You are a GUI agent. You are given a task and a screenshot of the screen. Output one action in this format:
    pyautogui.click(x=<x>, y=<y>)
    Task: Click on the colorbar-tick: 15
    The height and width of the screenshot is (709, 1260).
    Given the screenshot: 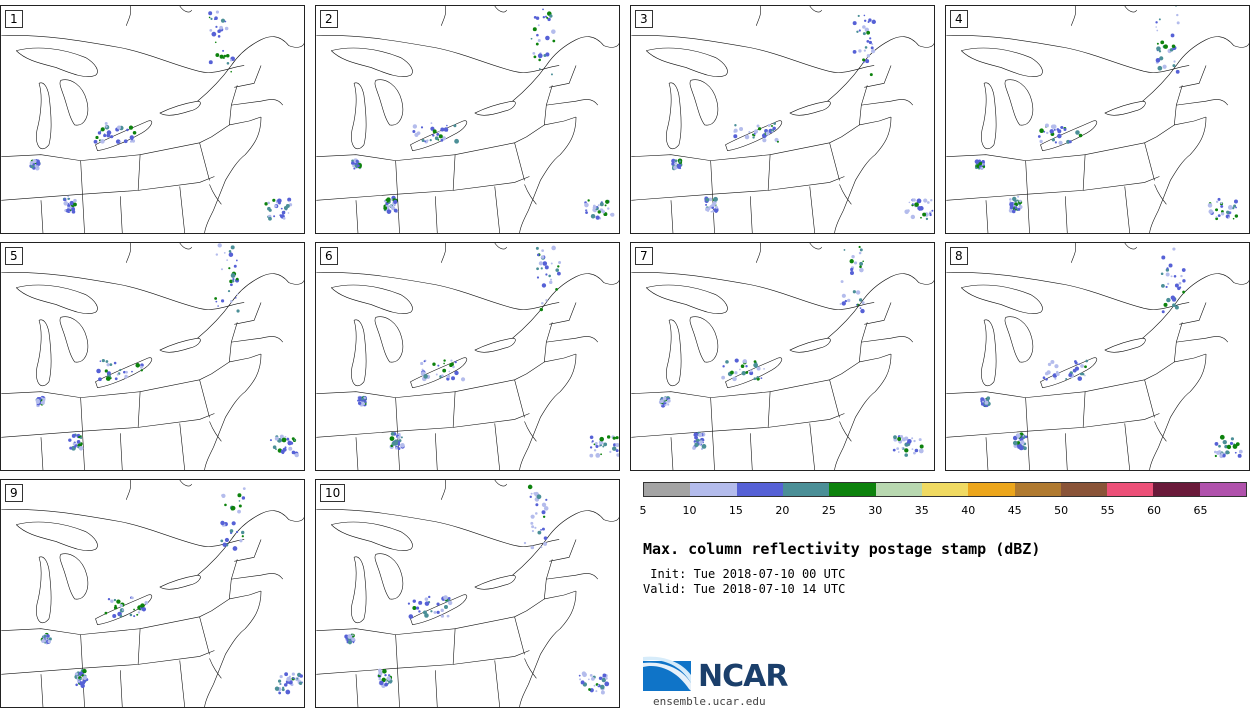 What is the action you would take?
    pyautogui.click(x=735, y=510)
    